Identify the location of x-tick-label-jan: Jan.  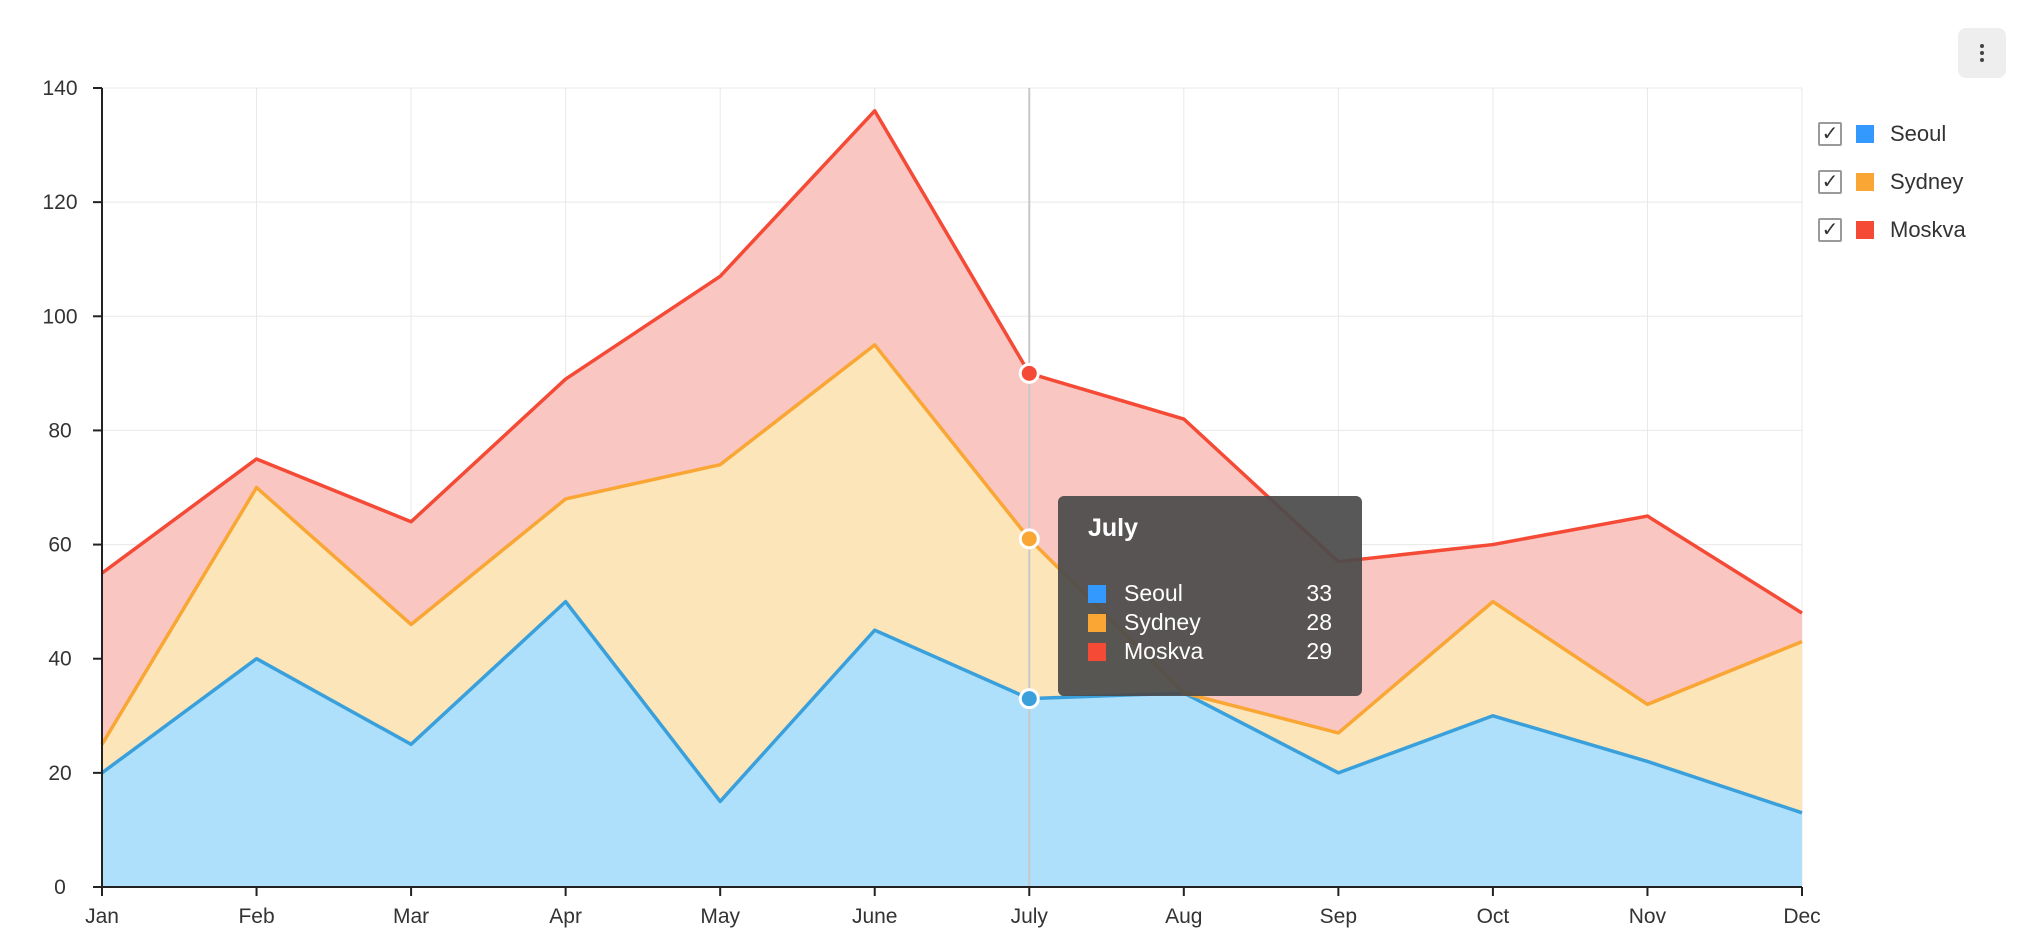
(102, 916).